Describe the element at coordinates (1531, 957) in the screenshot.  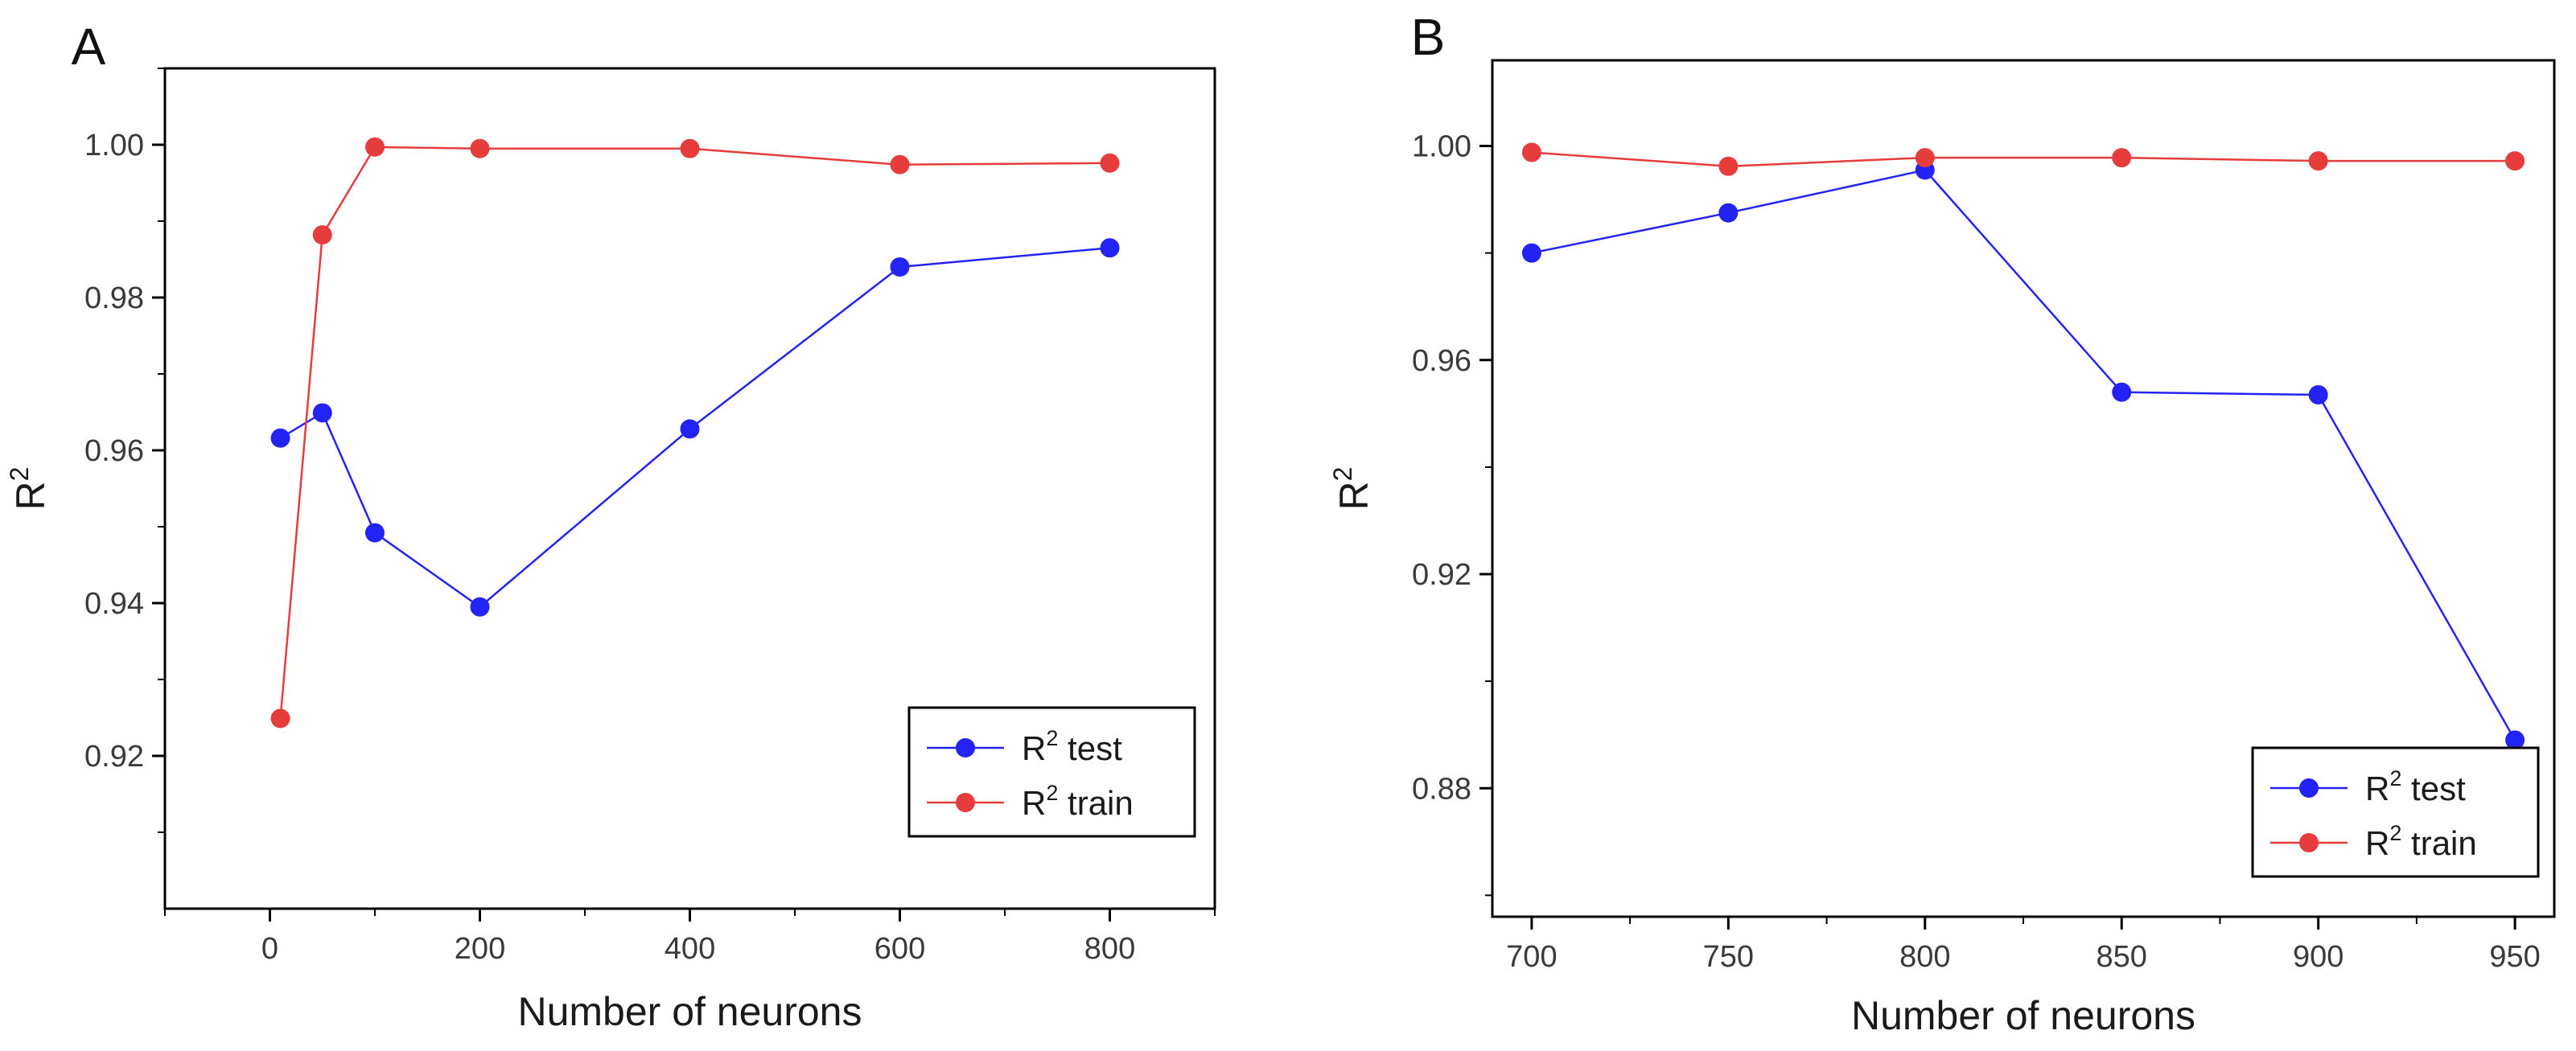
I see `x-tick-label: 700` at that location.